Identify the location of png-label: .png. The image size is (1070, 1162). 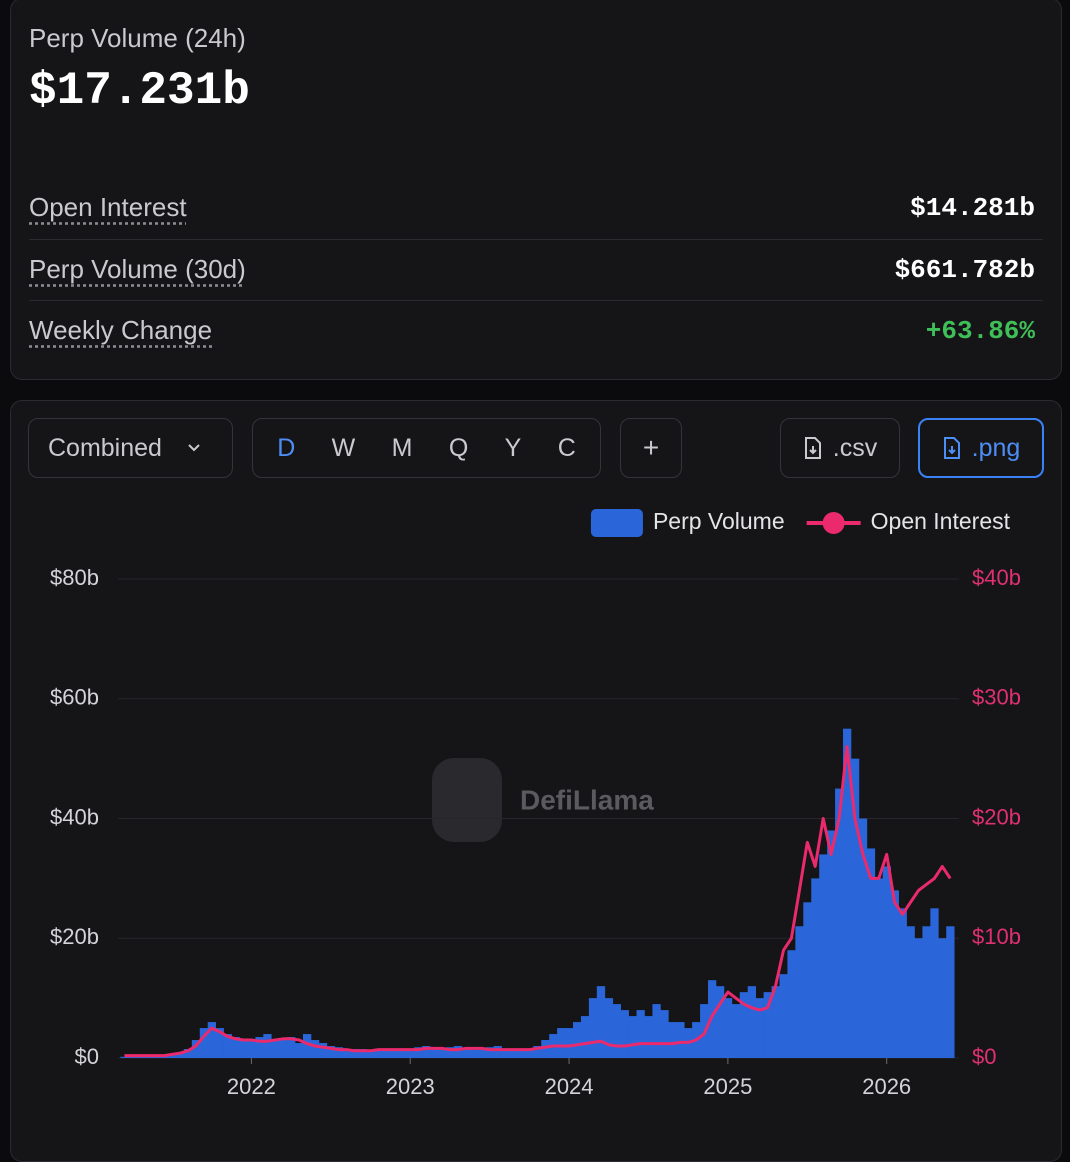
(996, 447).